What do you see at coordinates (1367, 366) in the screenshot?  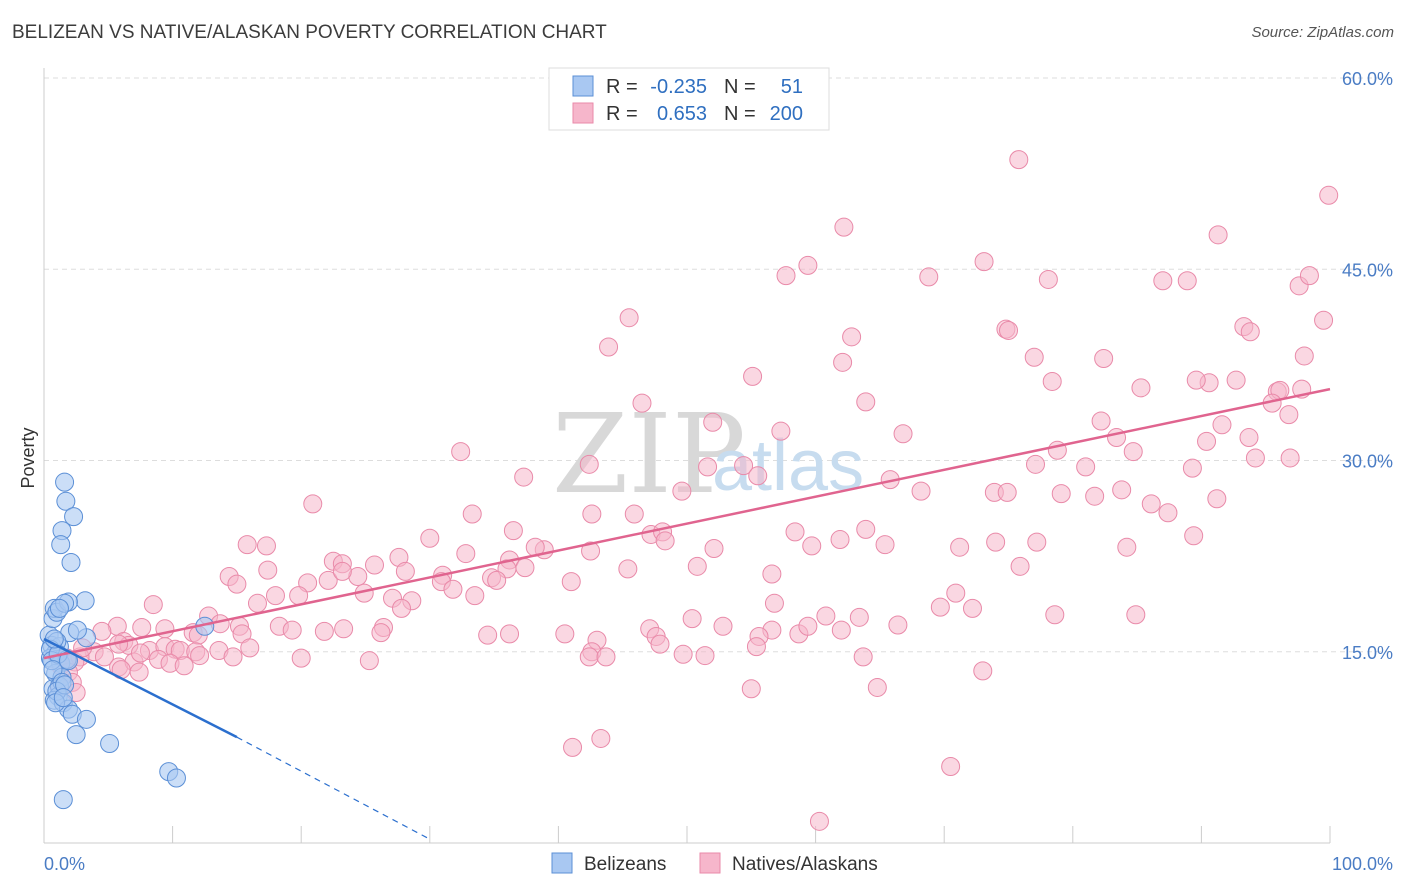 I see `y-tick-labels: 15.0% 30.0% 45.0% 60.0%` at bounding box center [1367, 366].